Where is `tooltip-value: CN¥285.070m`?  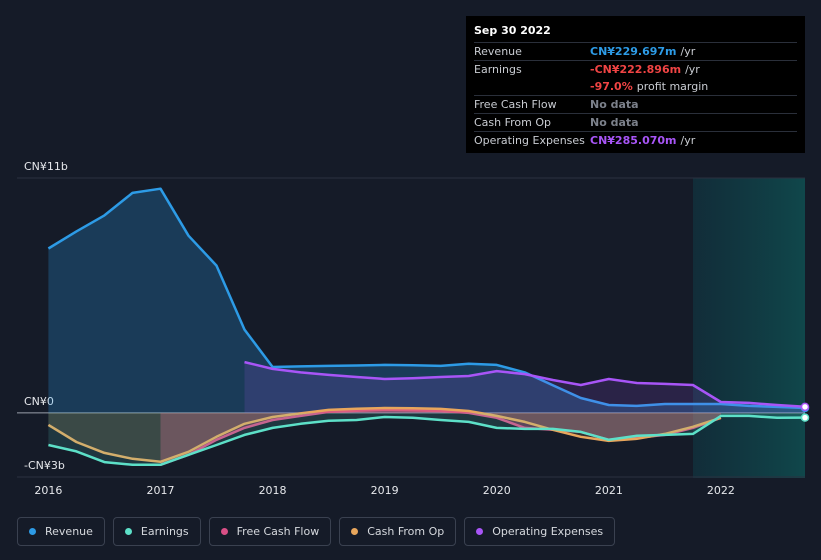
tooltip-value: CN¥285.070m is located at coordinates (633, 140).